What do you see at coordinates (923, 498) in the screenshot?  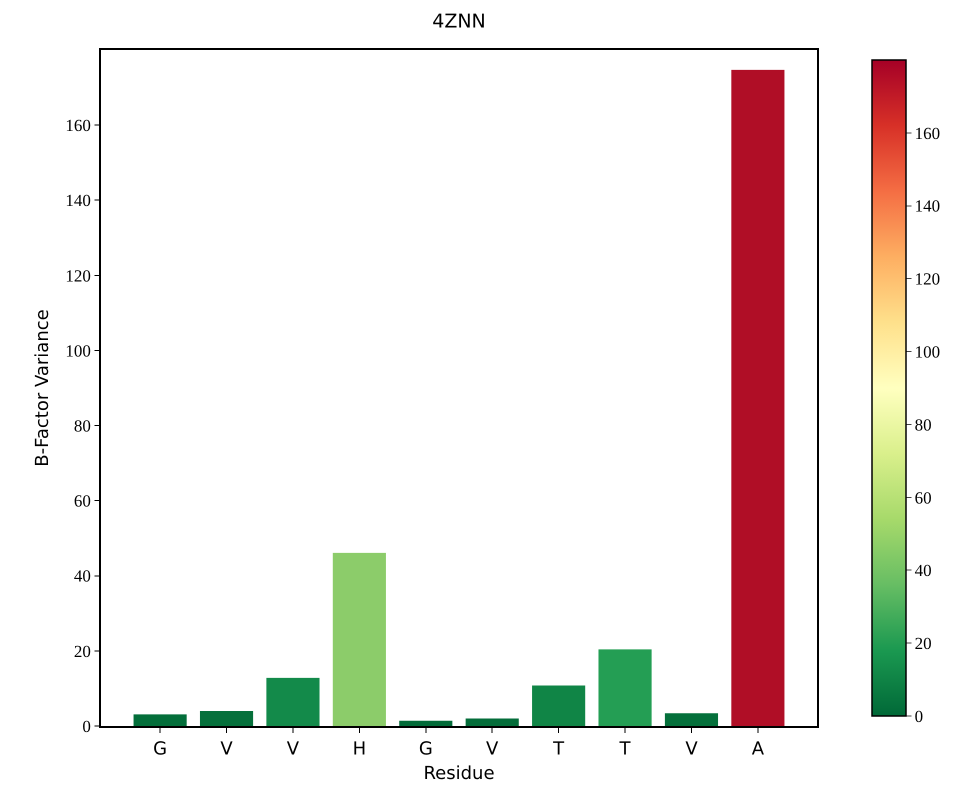 I see `color-bar-label: 60` at bounding box center [923, 498].